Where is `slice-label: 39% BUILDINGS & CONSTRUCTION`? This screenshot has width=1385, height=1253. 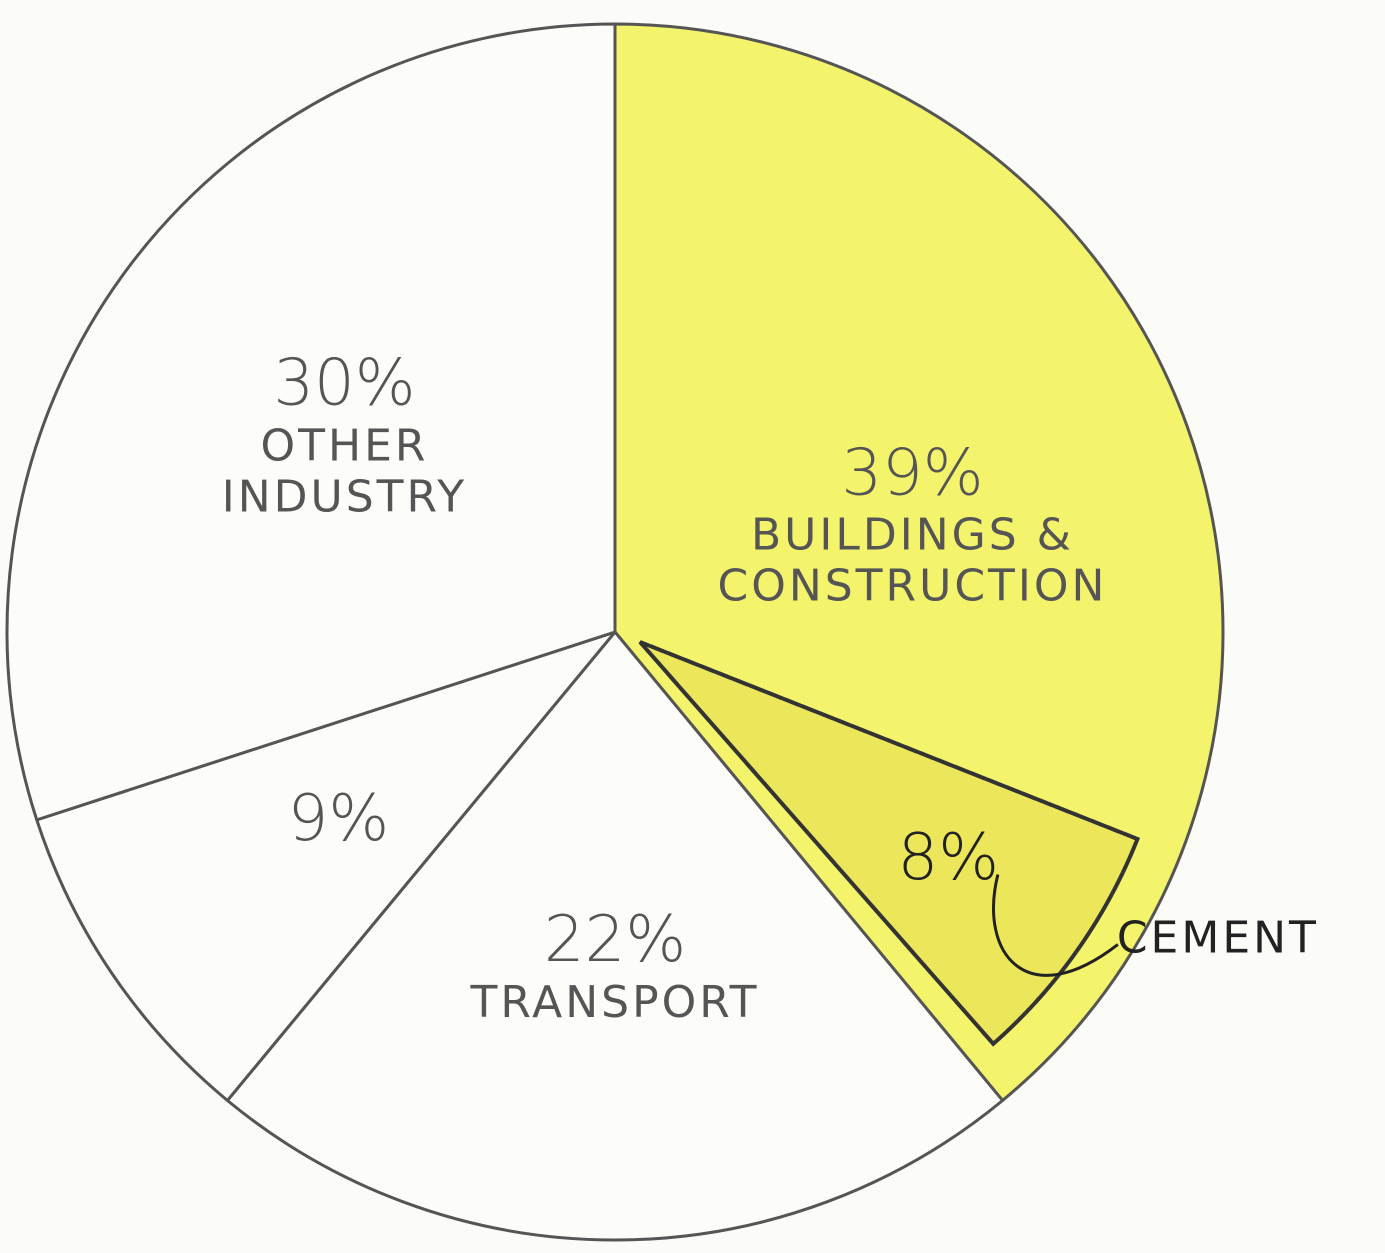 slice-label: 39% BUILDINGS & CONSTRUCTION is located at coordinates (912, 524).